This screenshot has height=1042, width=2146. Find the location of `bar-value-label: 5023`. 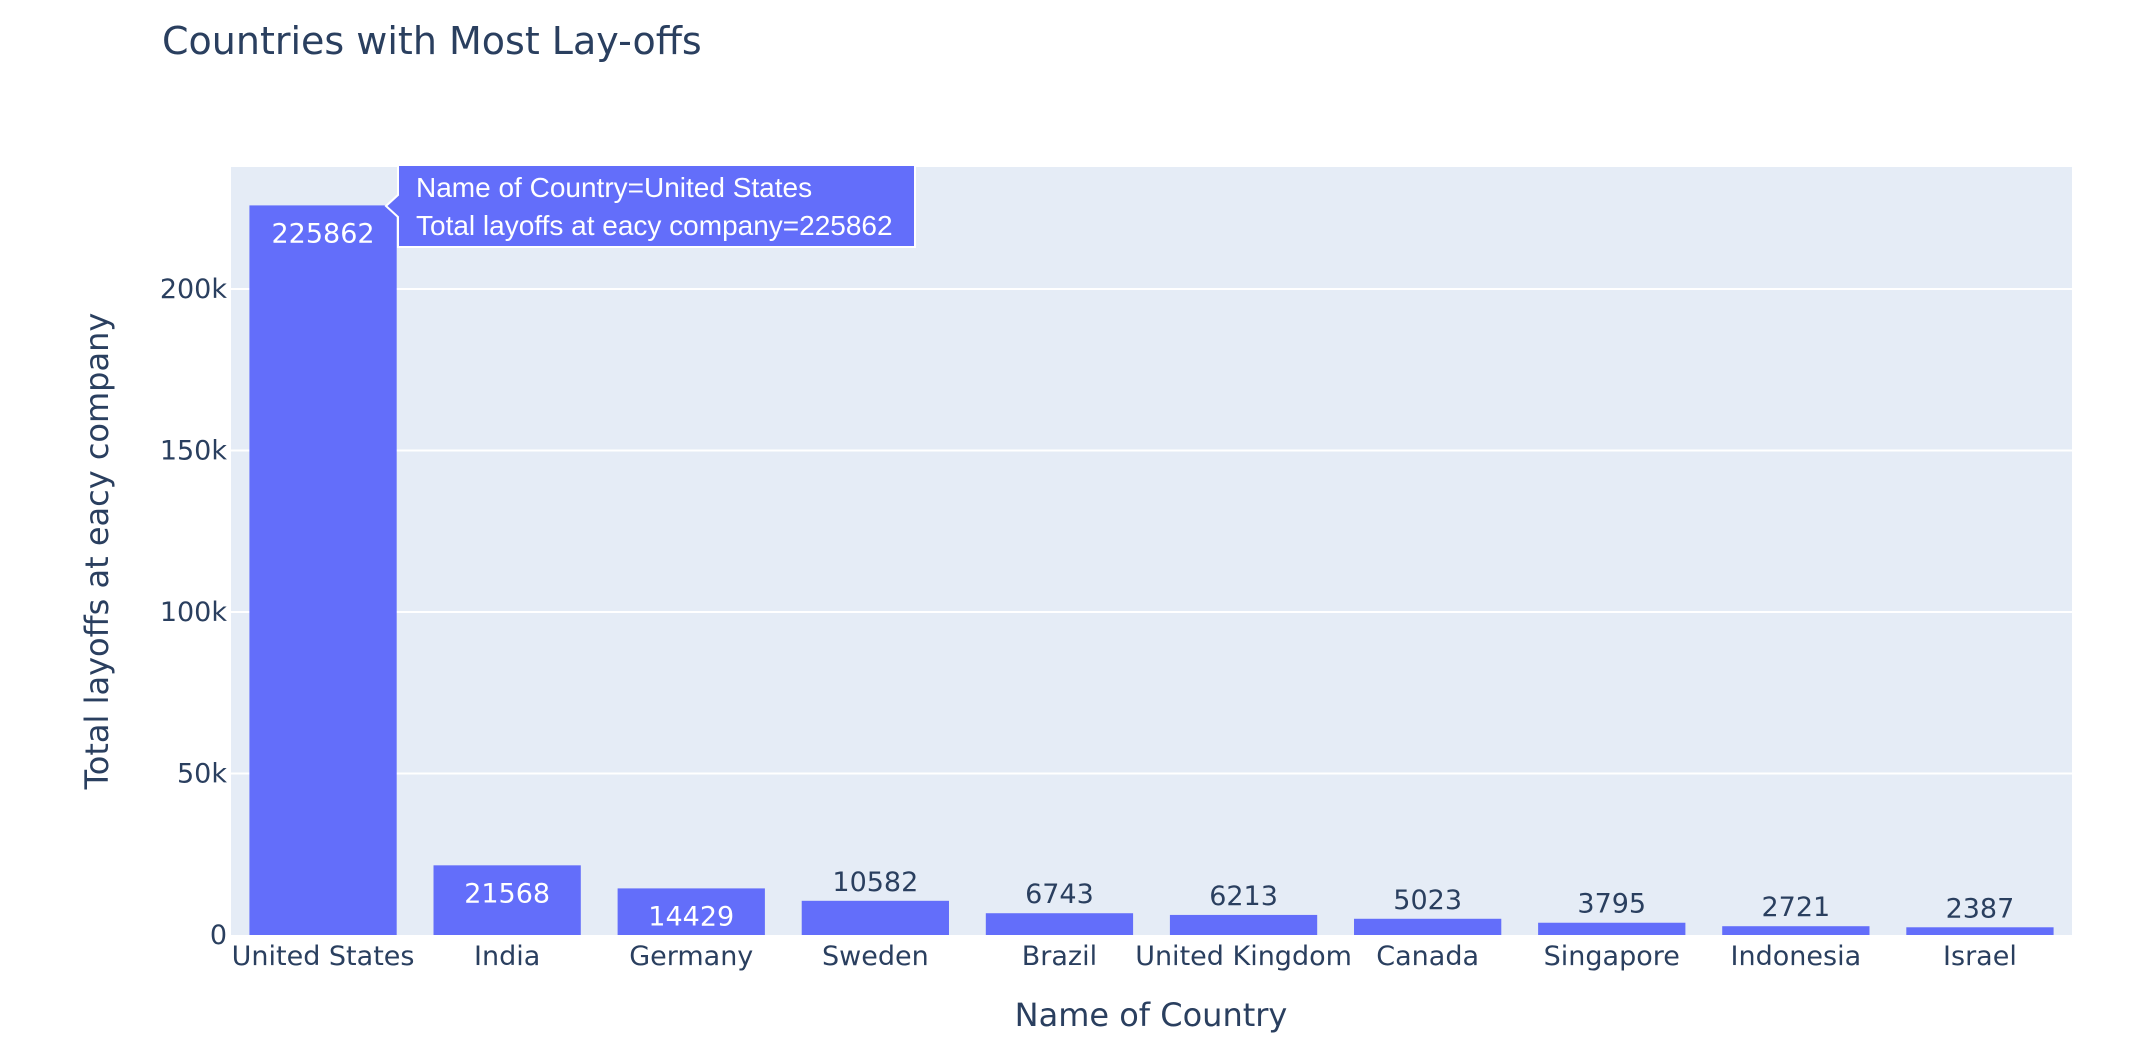

bar-value-label: 5023 is located at coordinates (1427, 900).